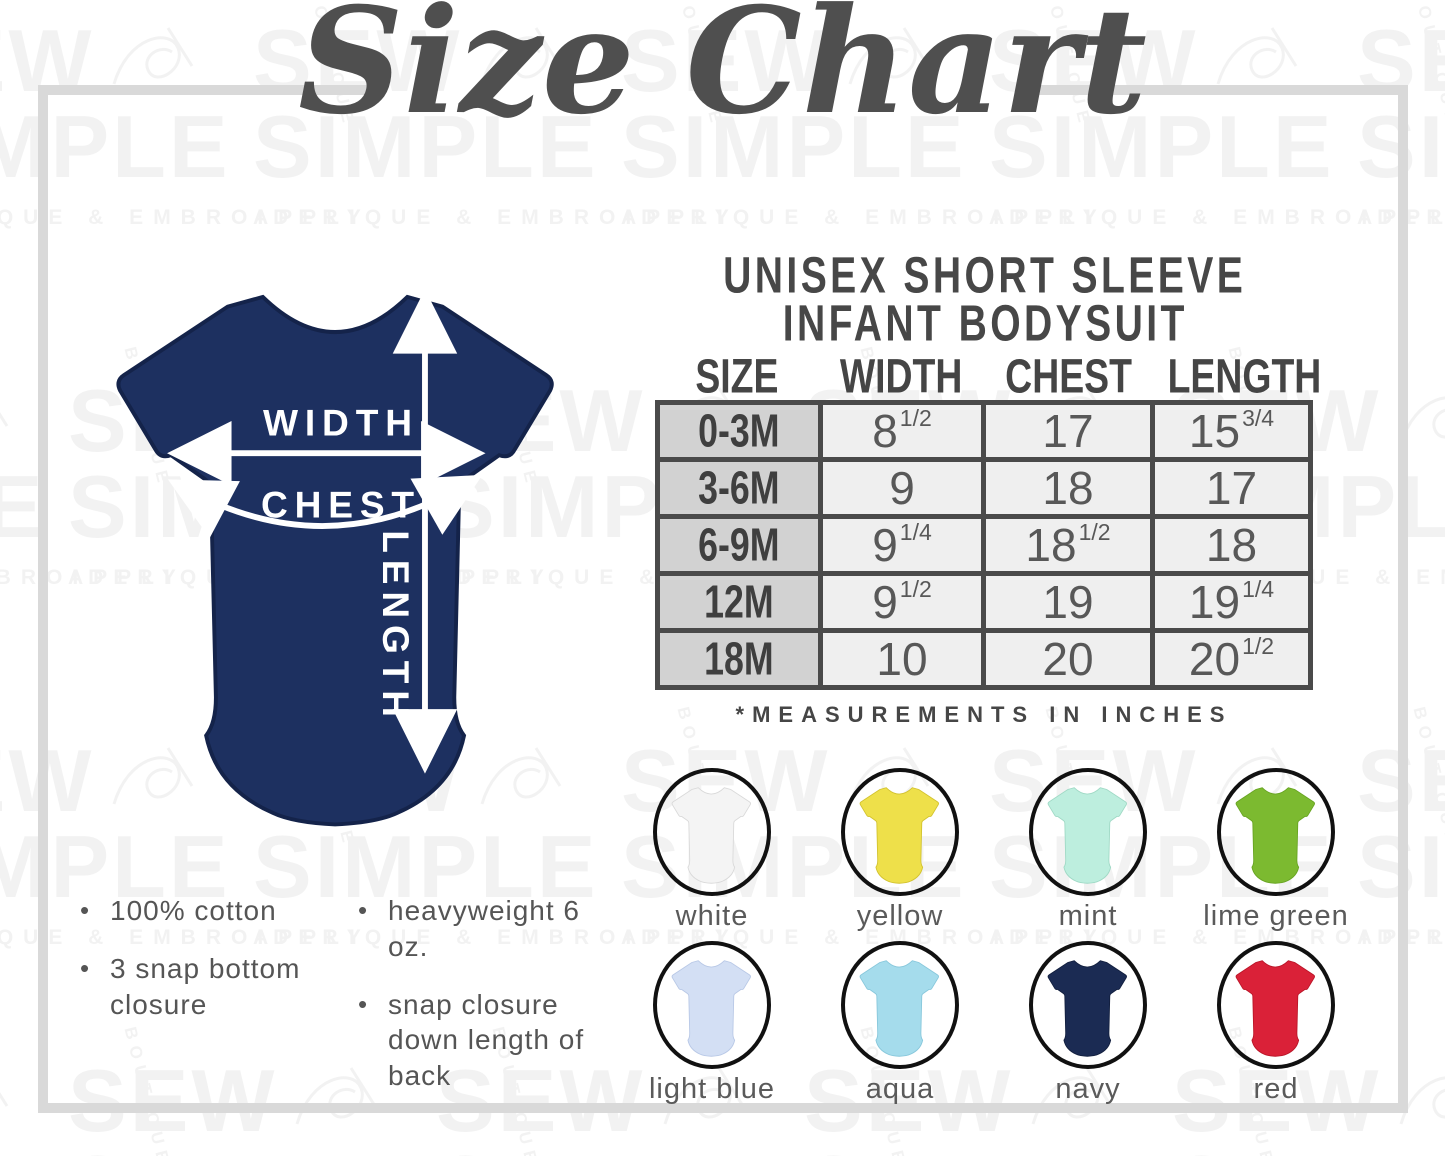 The image size is (1445, 1156). Describe the element at coordinates (1231, 659) in the screenshot. I see `value-cell: 20 1/2` at that location.